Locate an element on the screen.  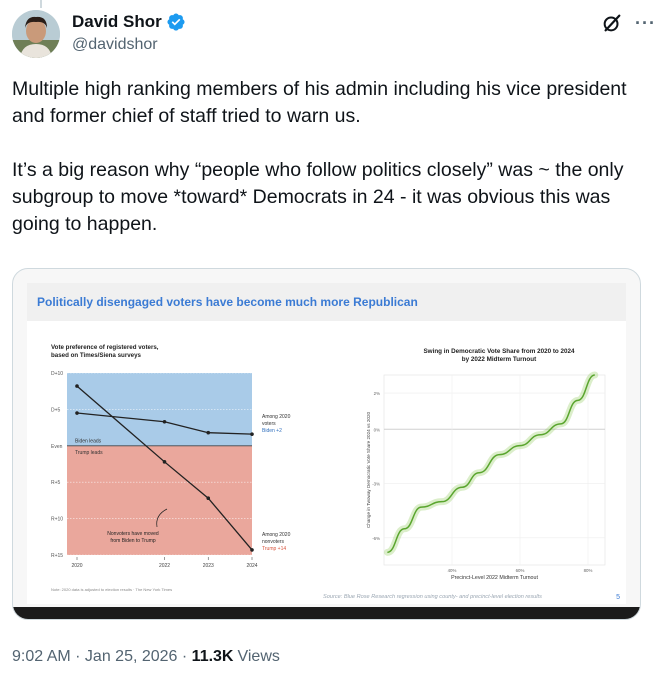
swing-line is located at coordinates (491, 464).